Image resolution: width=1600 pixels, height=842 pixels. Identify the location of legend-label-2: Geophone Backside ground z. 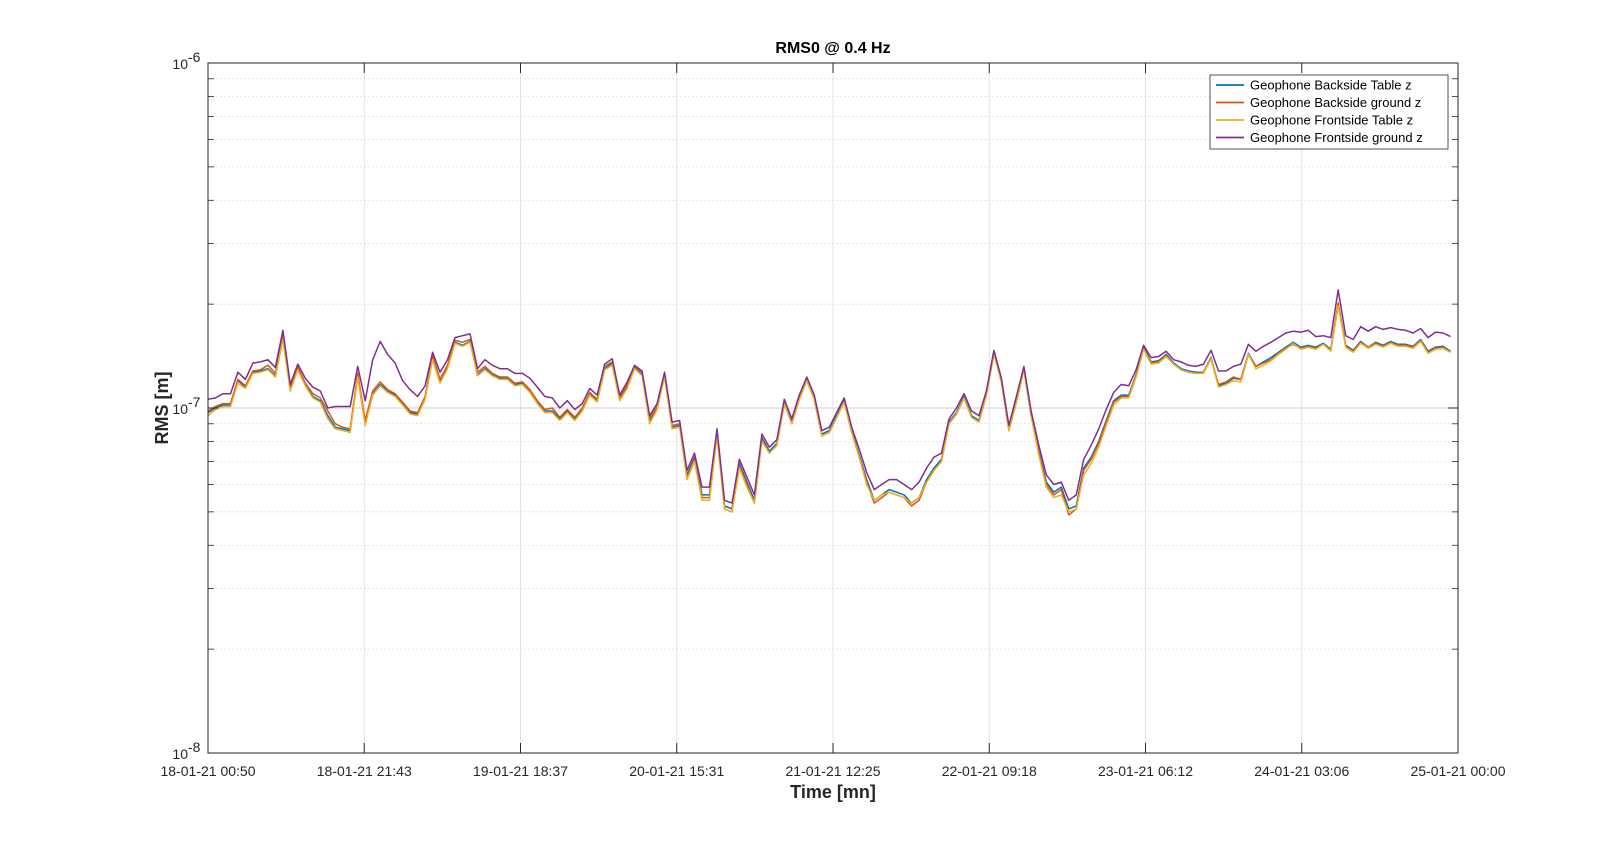
(1335, 102).